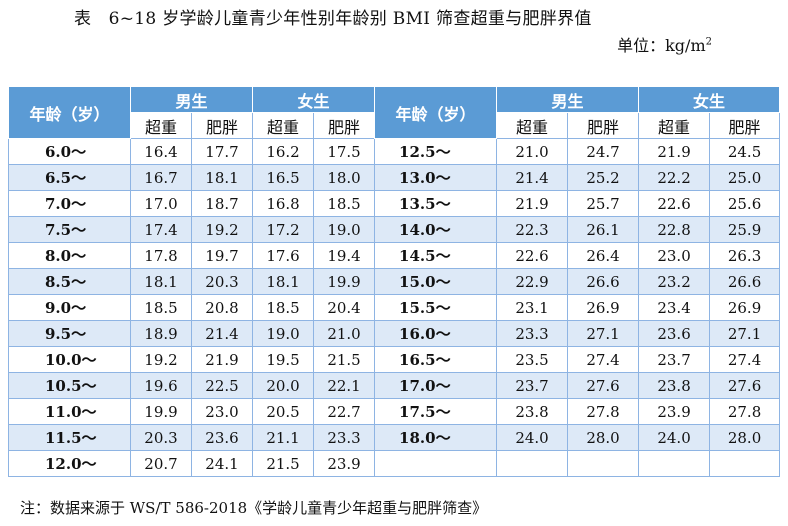 The height and width of the screenshot is (526, 788). I want to click on value-cell: 26.1, so click(603, 229).